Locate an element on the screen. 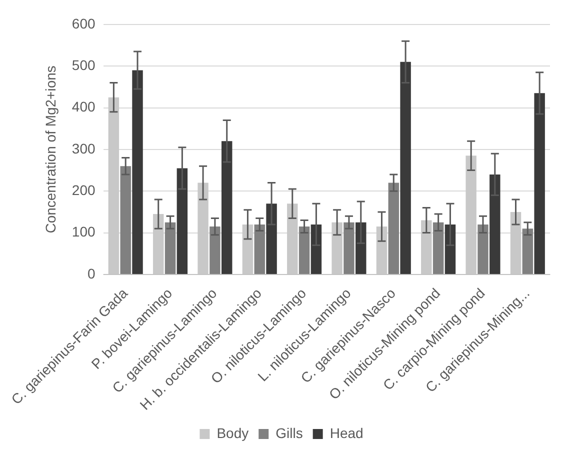 The image size is (568, 459). legend-label: Body is located at coordinates (232, 432).